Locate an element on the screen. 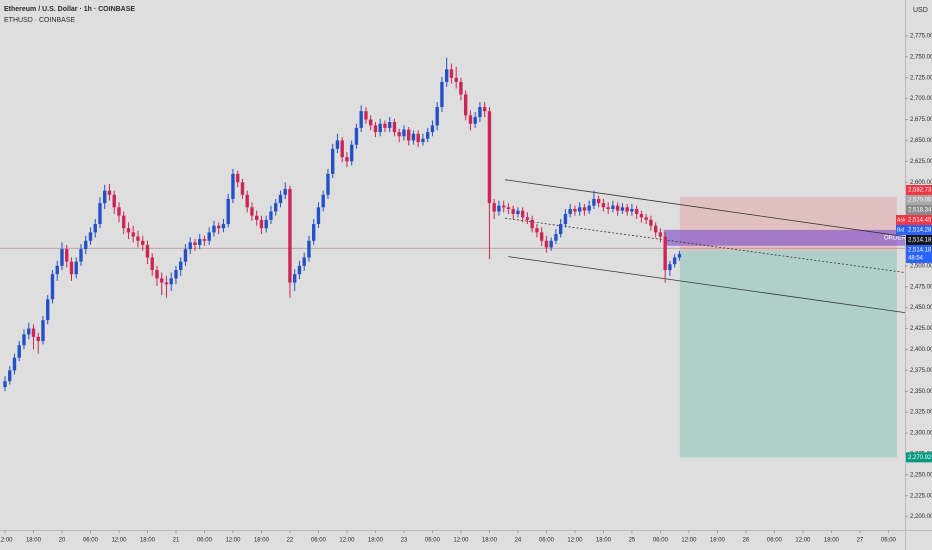  price-label: 2,582.73 is located at coordinates (920, 191).